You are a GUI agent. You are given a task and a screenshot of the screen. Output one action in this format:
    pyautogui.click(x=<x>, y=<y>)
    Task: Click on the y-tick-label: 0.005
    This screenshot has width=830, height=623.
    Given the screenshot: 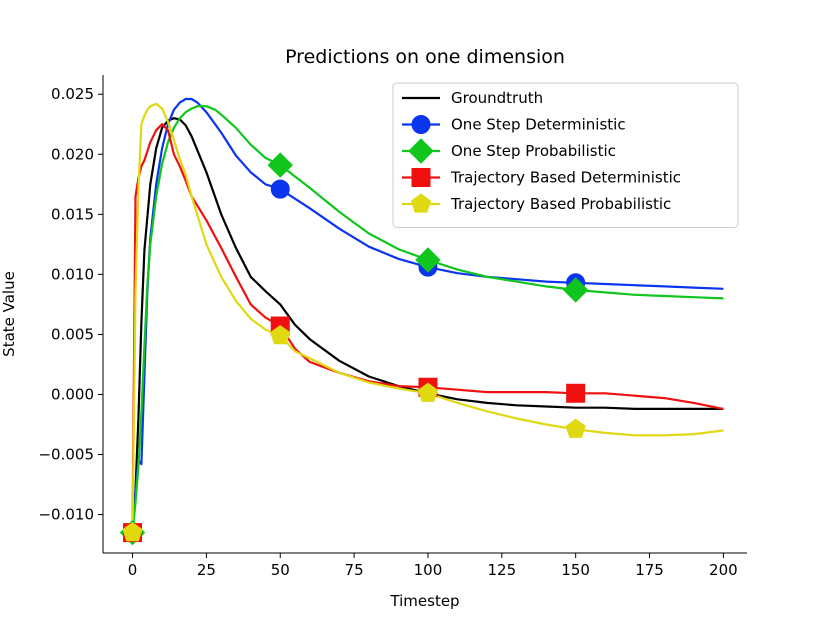 What is the action you would take?
    pyautogui.click(x=72, y=334)
    